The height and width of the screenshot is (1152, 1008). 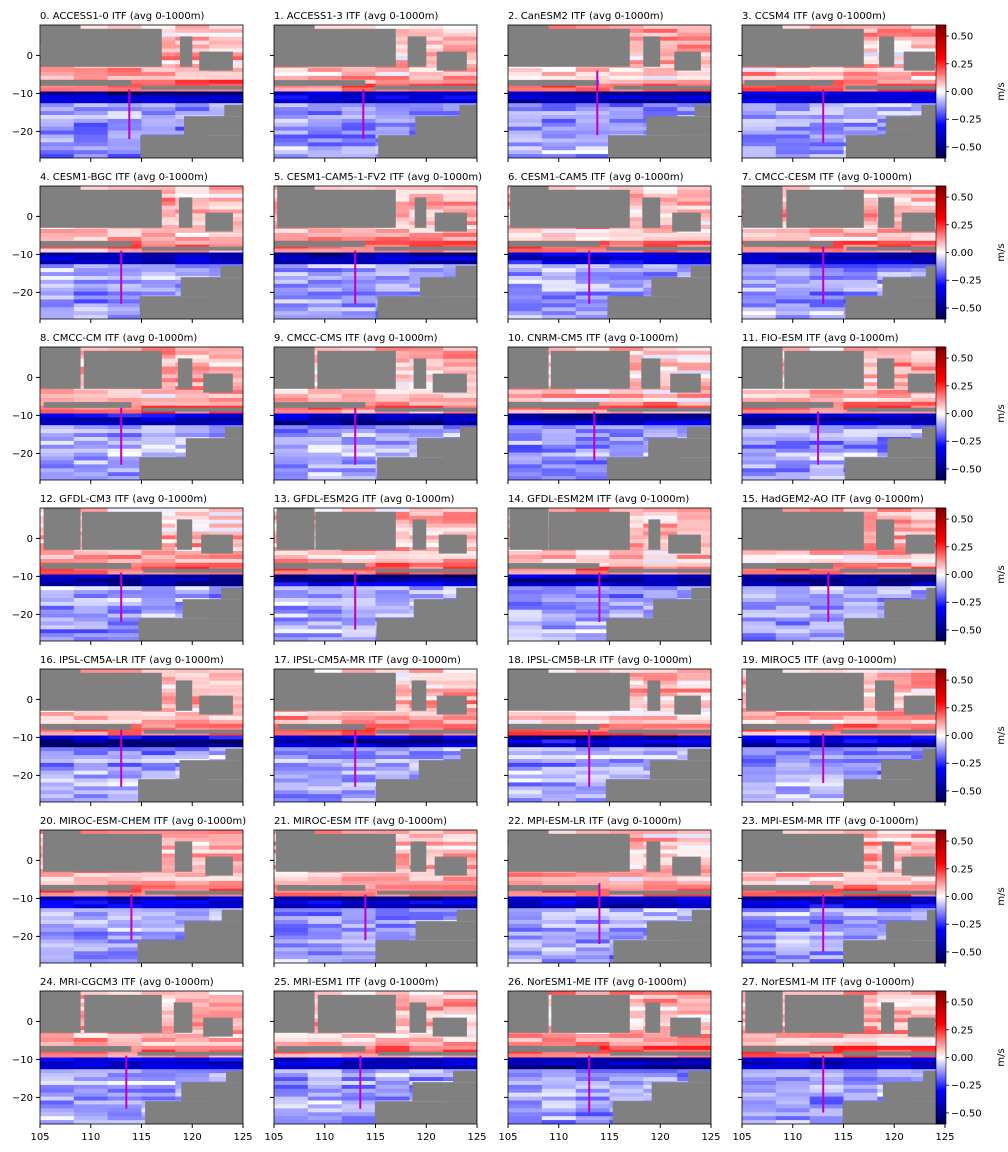 What do you see at coordinates (30, 539) in the screenshot?
I see `y-tick-label: 0` at bounding box center [30, 539].